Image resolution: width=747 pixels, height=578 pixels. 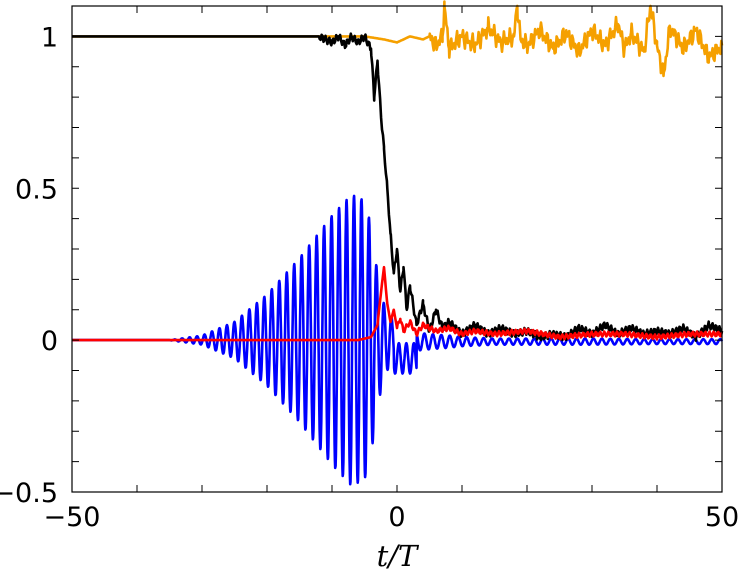 I want to click on x-tick-label: −50, so click(x=72, y=517).